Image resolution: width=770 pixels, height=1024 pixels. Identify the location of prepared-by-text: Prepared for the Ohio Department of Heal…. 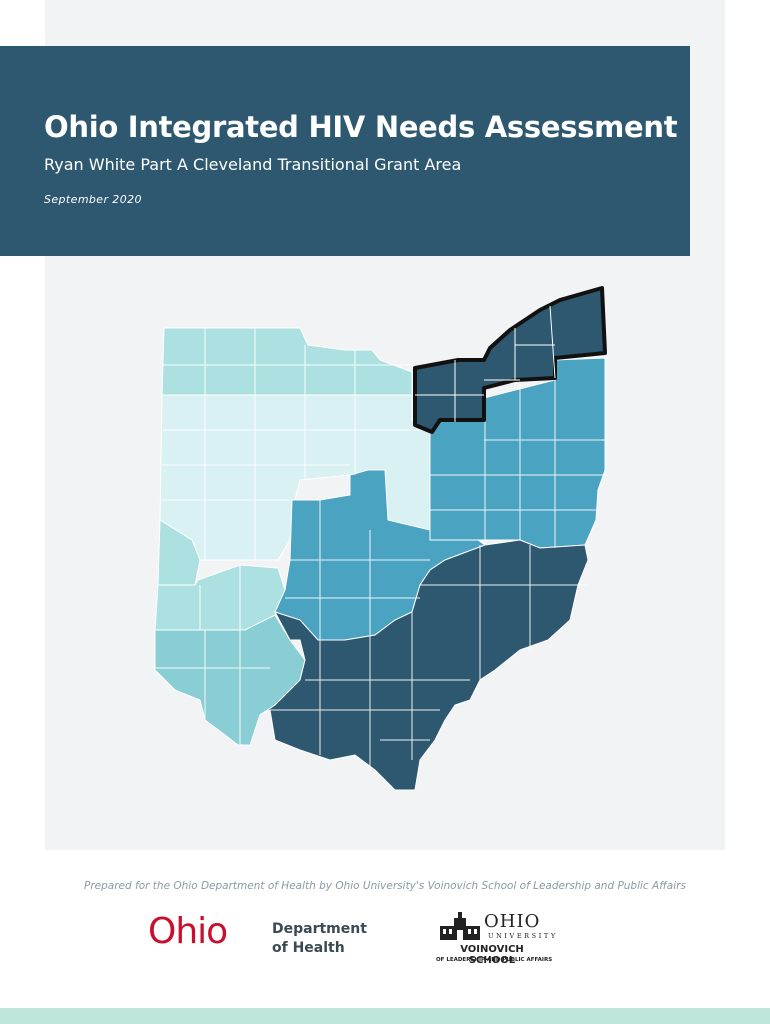
(385, 886).